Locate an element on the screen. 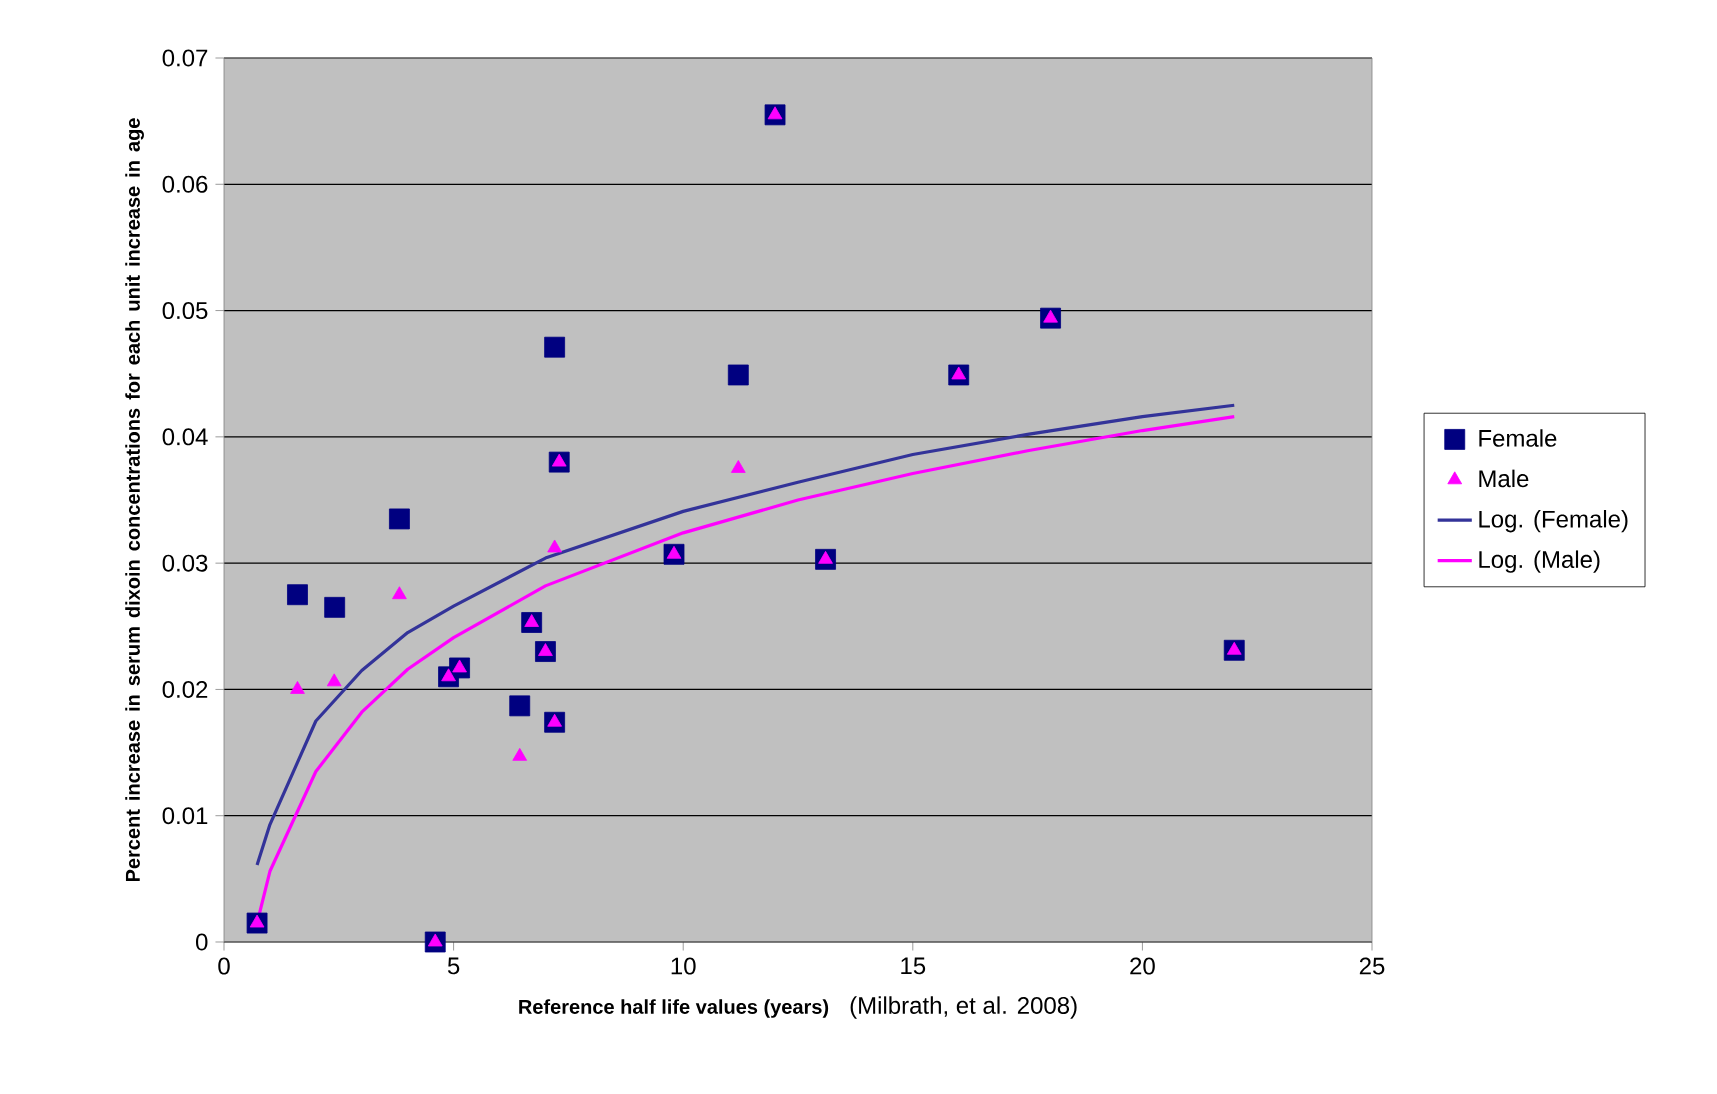 This screenshot has width=1717, height=1094. y-tick-label: 0.06 is located at coordinates (185, 184).